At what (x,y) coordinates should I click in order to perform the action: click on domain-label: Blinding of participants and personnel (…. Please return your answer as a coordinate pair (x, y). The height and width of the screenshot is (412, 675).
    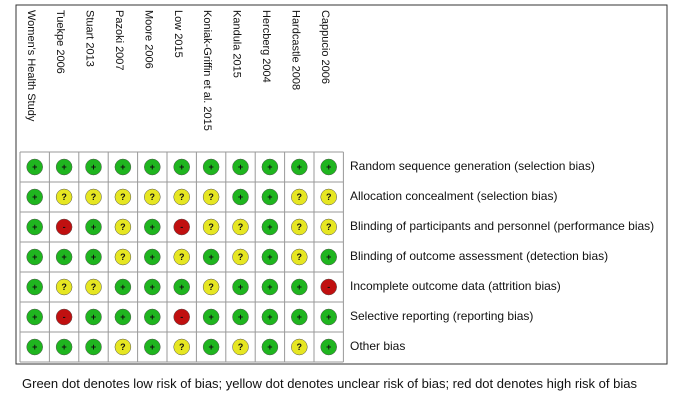
    Looking at the image, I should click on (502, 226).